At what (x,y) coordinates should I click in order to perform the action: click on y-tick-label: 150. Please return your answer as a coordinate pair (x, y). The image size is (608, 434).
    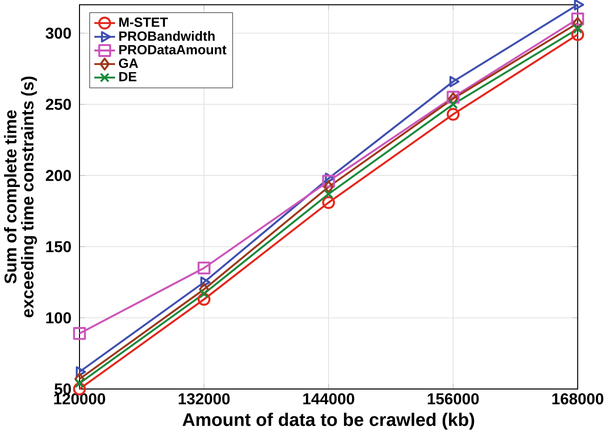
    Looking at the image, I should click on (58, 246).